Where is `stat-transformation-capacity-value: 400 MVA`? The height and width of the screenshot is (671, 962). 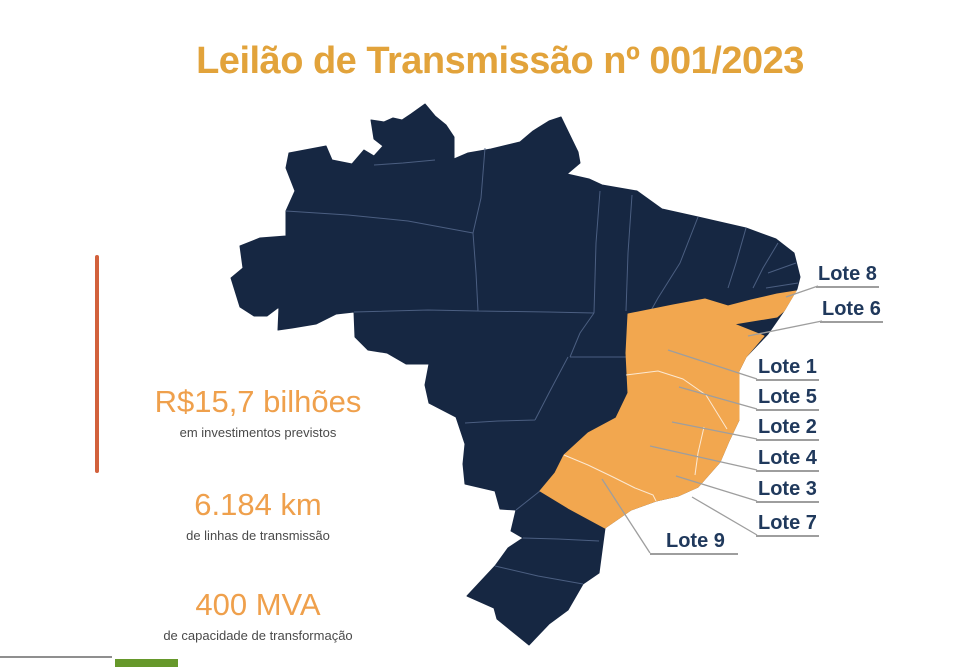 stat-transformation-capacity-value: 400 MVA is located at coordinates (258, 604).